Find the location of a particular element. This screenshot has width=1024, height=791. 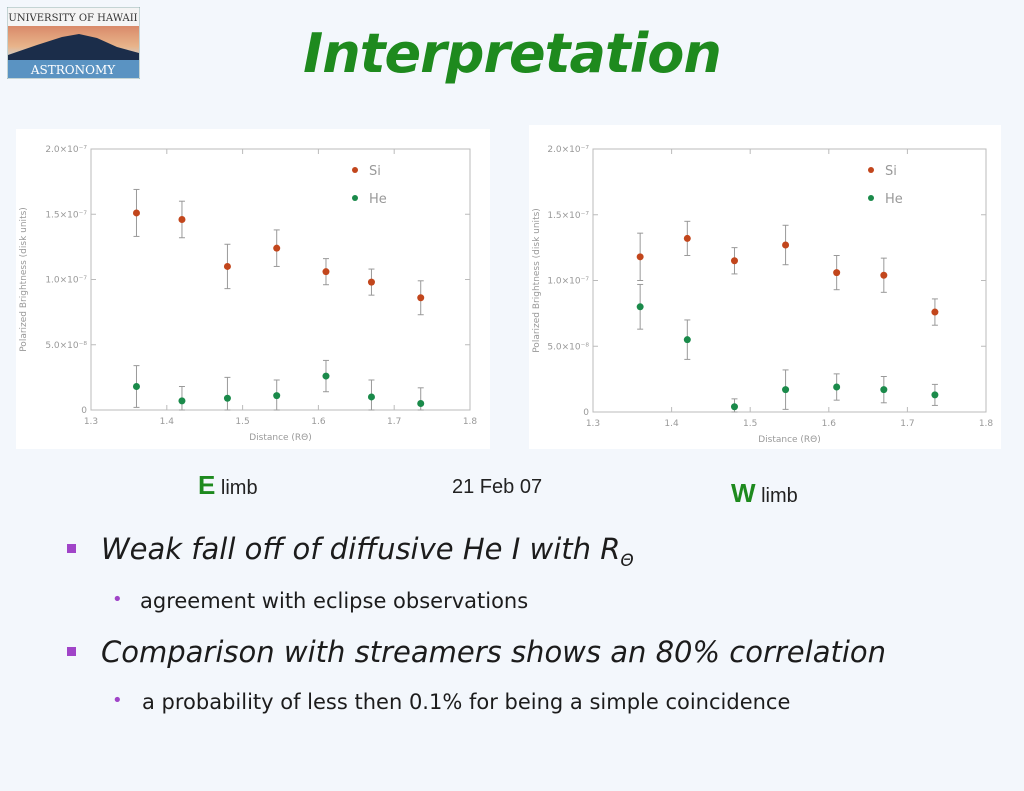

bullet-subscript: Θ is located at coordinates (627, 560).